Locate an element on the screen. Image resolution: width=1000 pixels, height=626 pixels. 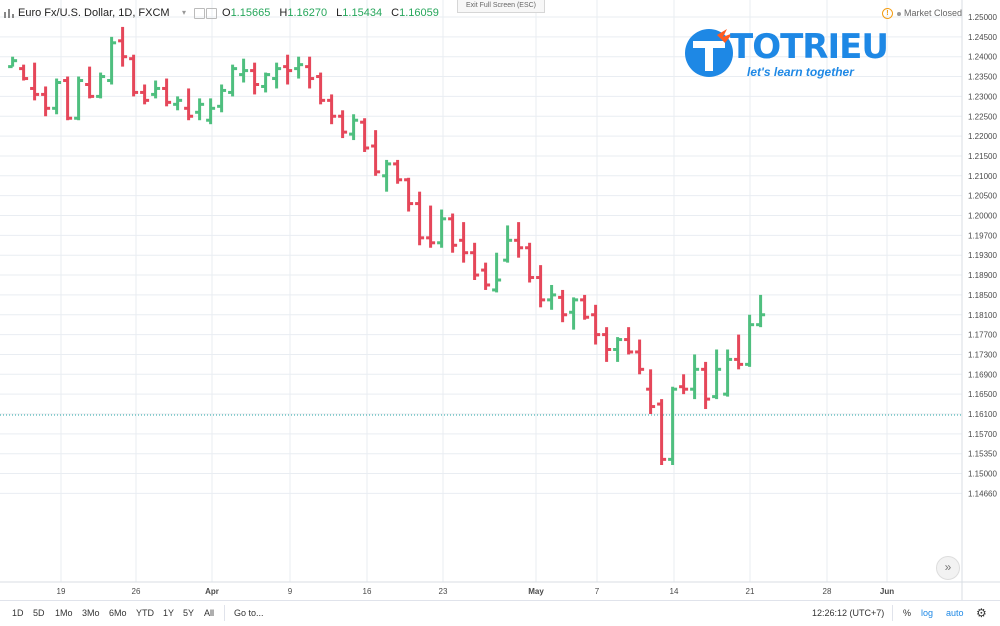
price-tick-label: 1.15000 is located at coordinates (982, 474).